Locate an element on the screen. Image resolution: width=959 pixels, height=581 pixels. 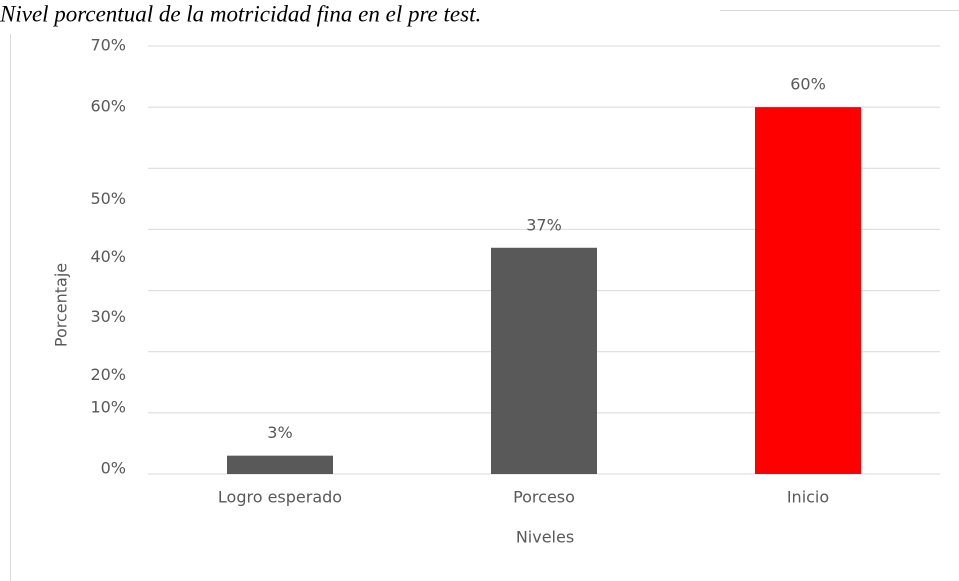
x-tick-label: Logro esperado is located at coordinates (280, 497).